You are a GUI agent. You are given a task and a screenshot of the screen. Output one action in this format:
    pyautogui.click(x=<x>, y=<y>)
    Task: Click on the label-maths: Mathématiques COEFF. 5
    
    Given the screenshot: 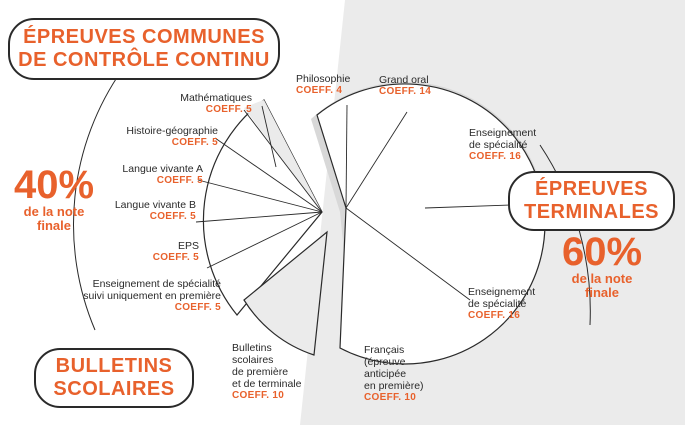 What is the action you would take?
    pyautogui.click(x=216, y=103)
    